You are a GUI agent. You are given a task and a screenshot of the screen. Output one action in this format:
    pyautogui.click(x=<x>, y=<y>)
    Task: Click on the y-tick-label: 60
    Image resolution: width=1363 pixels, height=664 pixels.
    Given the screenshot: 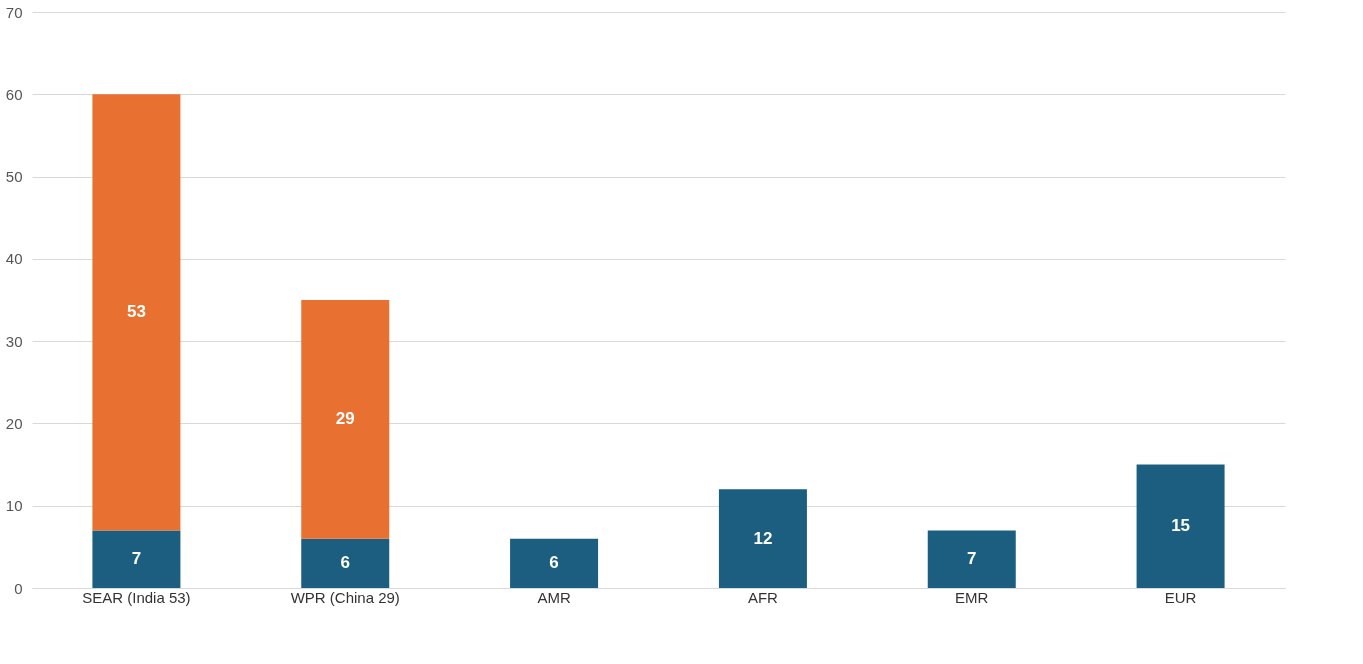 What is the action you would take?
    pyautogui.click(x=14, y=94)
    